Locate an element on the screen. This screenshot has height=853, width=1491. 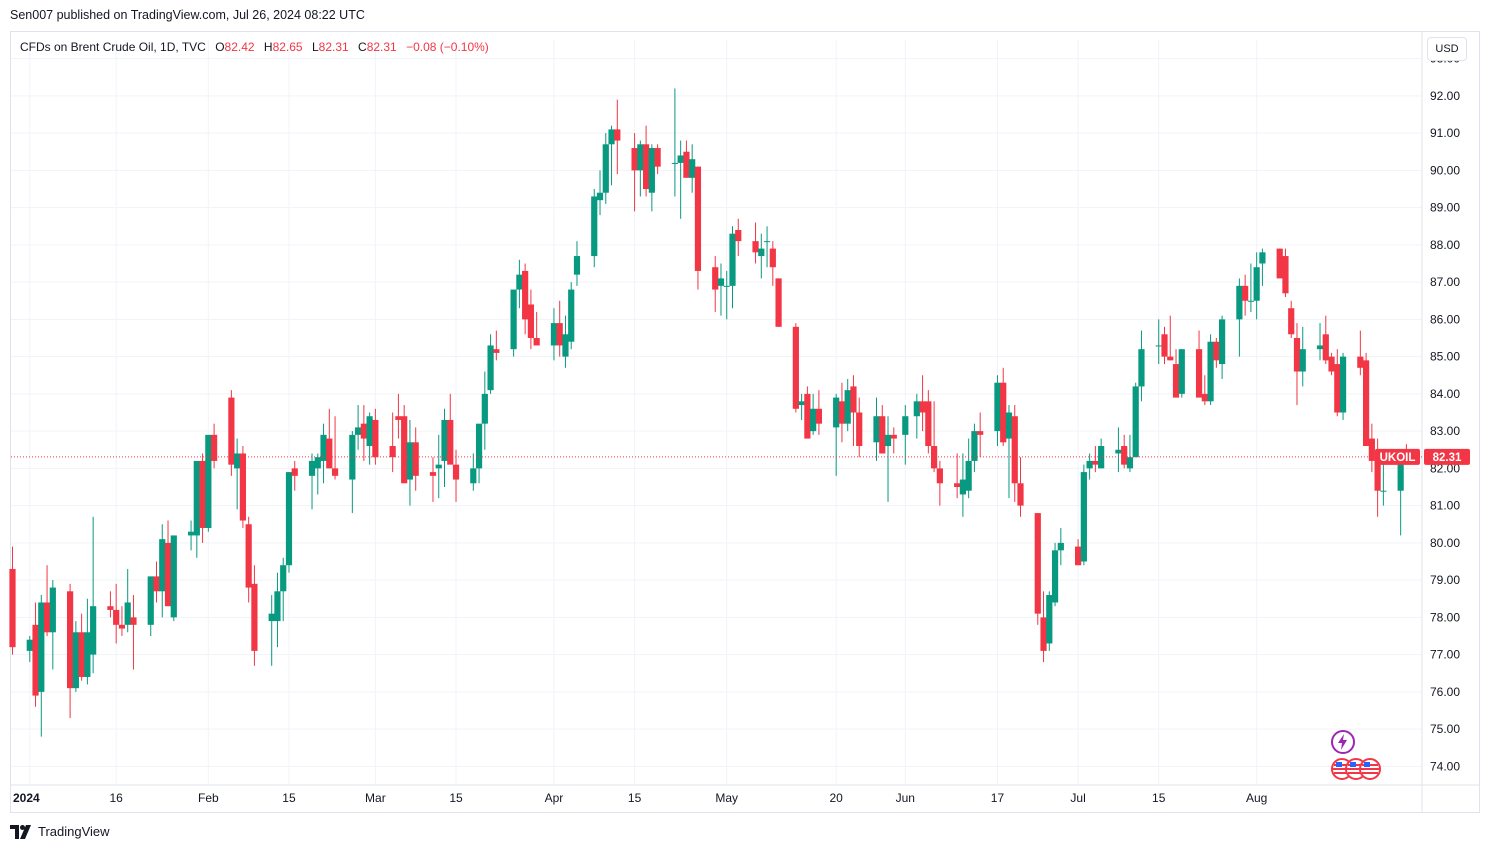
y-tick-label: 74.00 is located at coordinates (1445, 766).